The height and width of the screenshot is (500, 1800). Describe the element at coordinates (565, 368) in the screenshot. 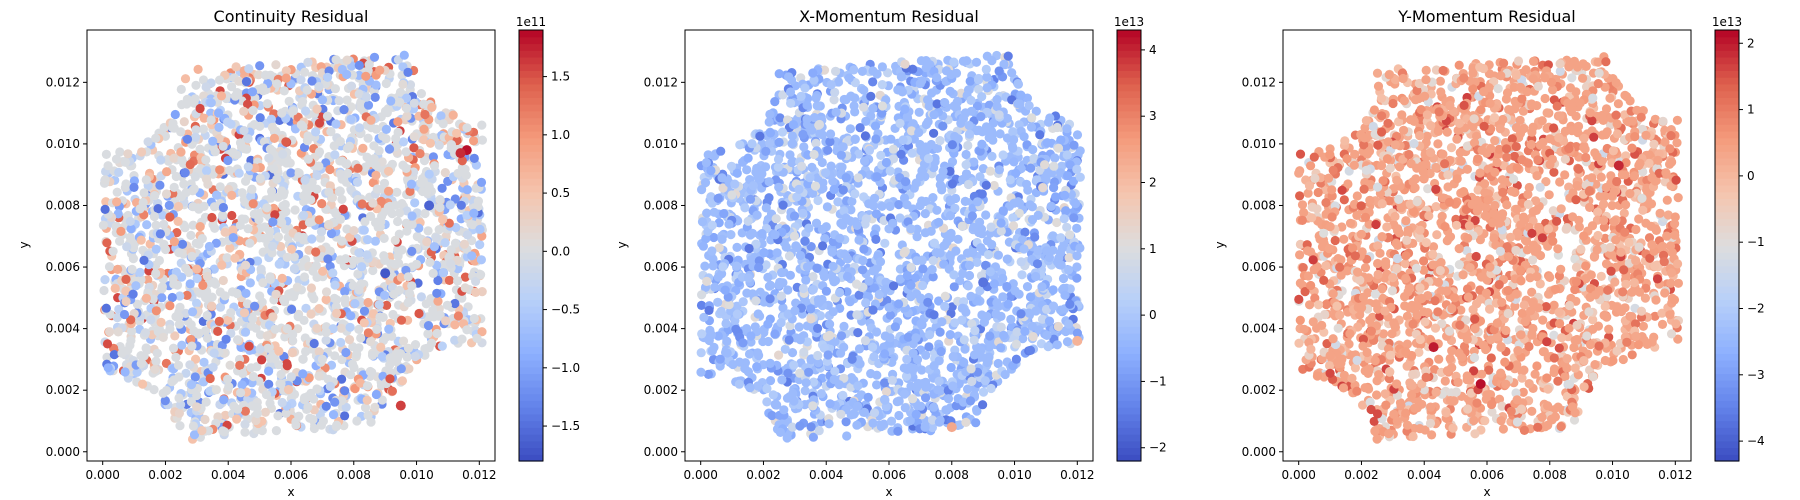

I see `colorbar-tick-label: −1.0` at that location.